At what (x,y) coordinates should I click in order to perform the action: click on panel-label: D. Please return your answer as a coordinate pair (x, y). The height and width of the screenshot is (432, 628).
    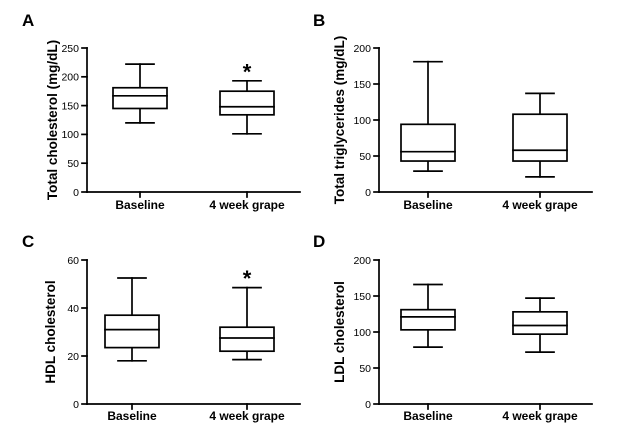
    Looking at the image, I should click on (319, 241).